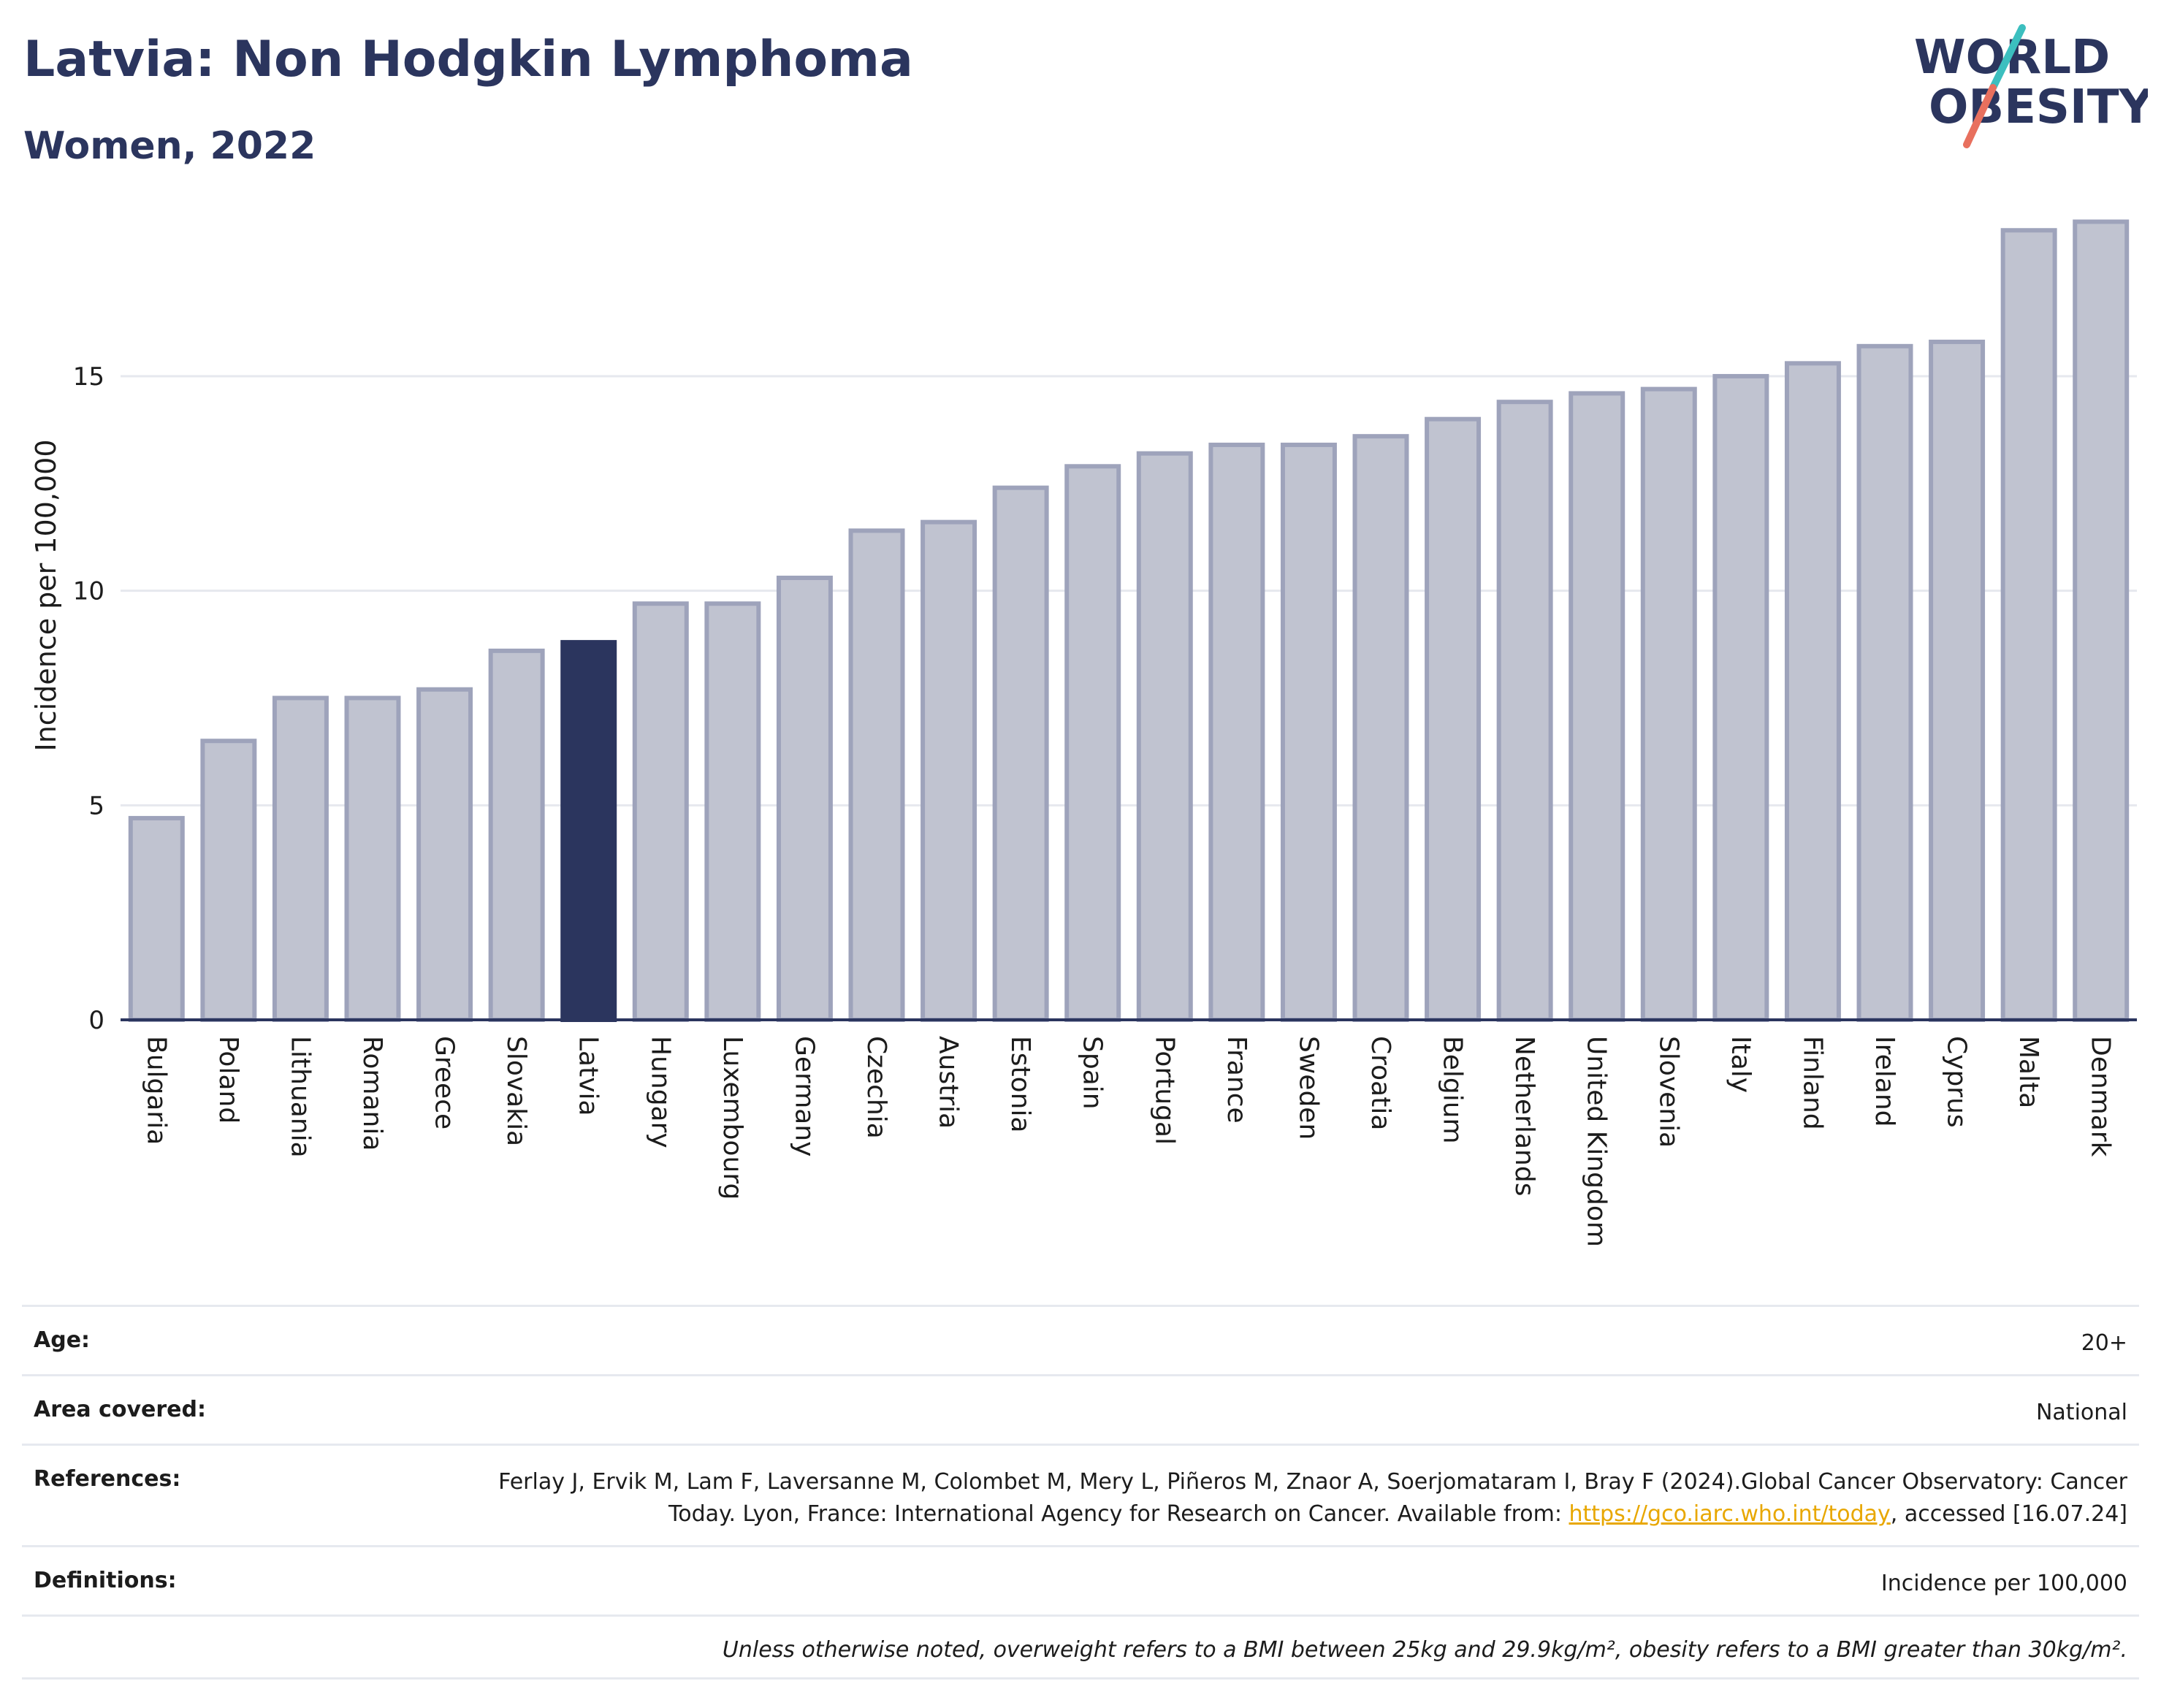  What do you see at coordinates (444, 854) in the screenshot?
I see `bar-greece` at bounding box center [444, 854].